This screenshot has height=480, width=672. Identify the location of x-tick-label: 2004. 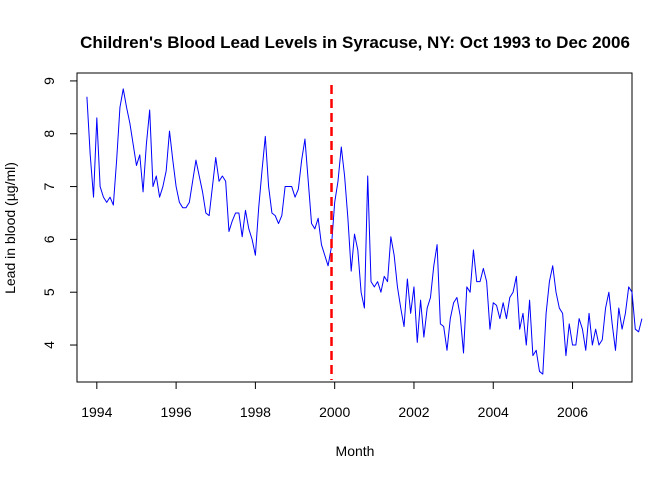
(493, 412).